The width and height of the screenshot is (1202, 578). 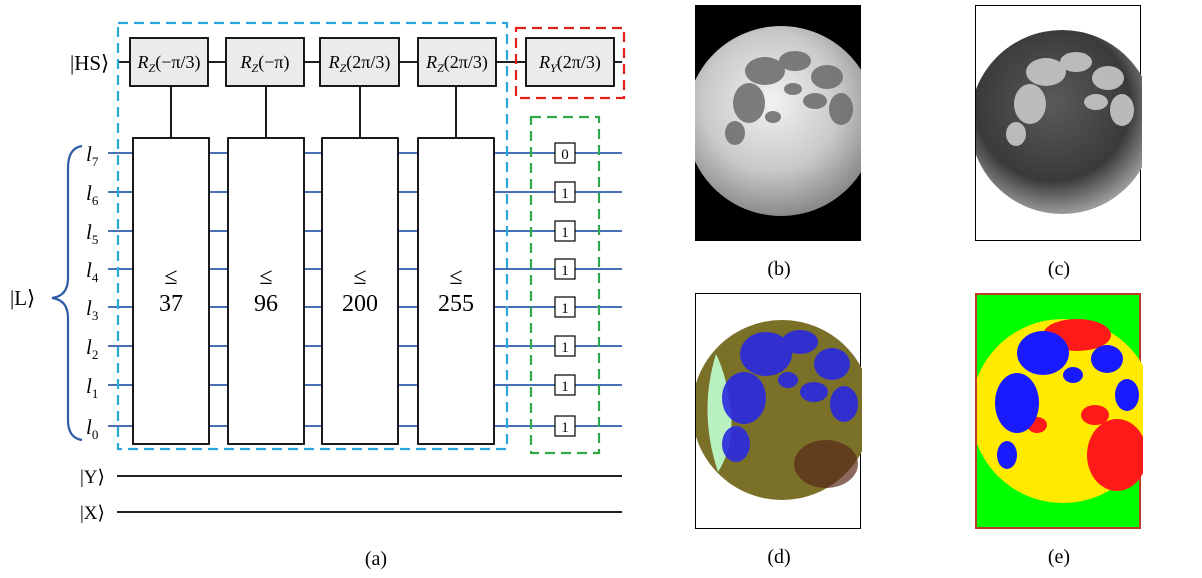 I want to click on panel-e-classified-moon, so click(x=1059, y=411).